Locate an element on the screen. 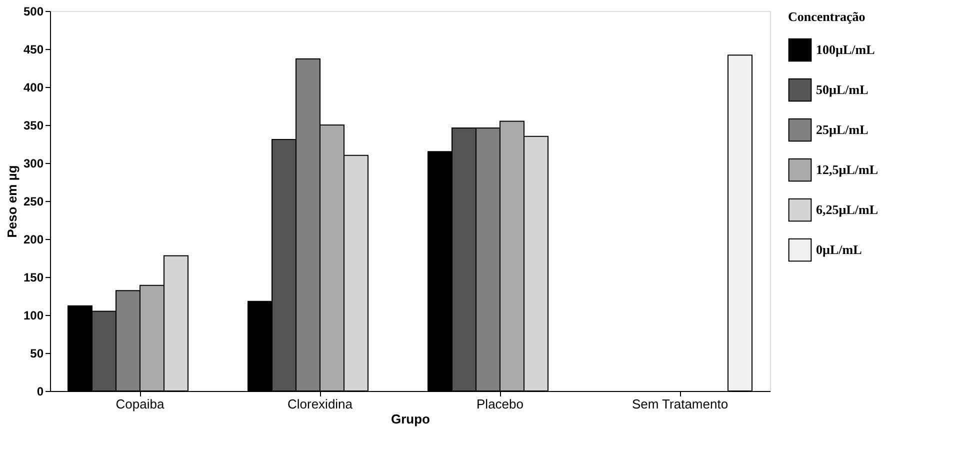  x-axis-title: Grupo is located at coordinates (410, 419).